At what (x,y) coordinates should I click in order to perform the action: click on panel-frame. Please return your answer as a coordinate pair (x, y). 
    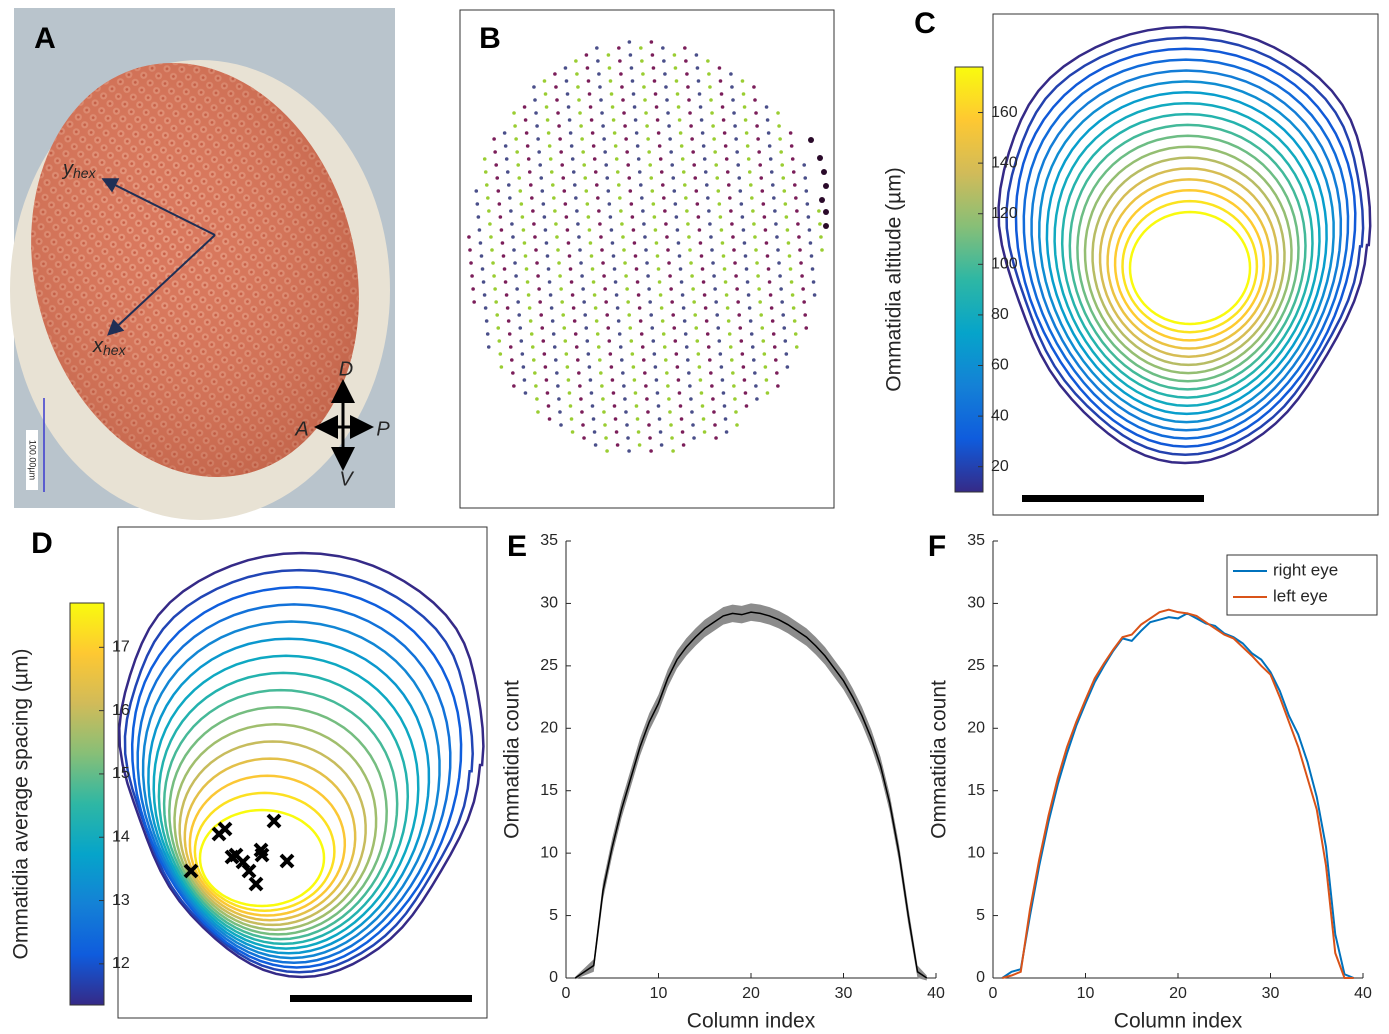
    Looking at the image, I should click on (302, 772).